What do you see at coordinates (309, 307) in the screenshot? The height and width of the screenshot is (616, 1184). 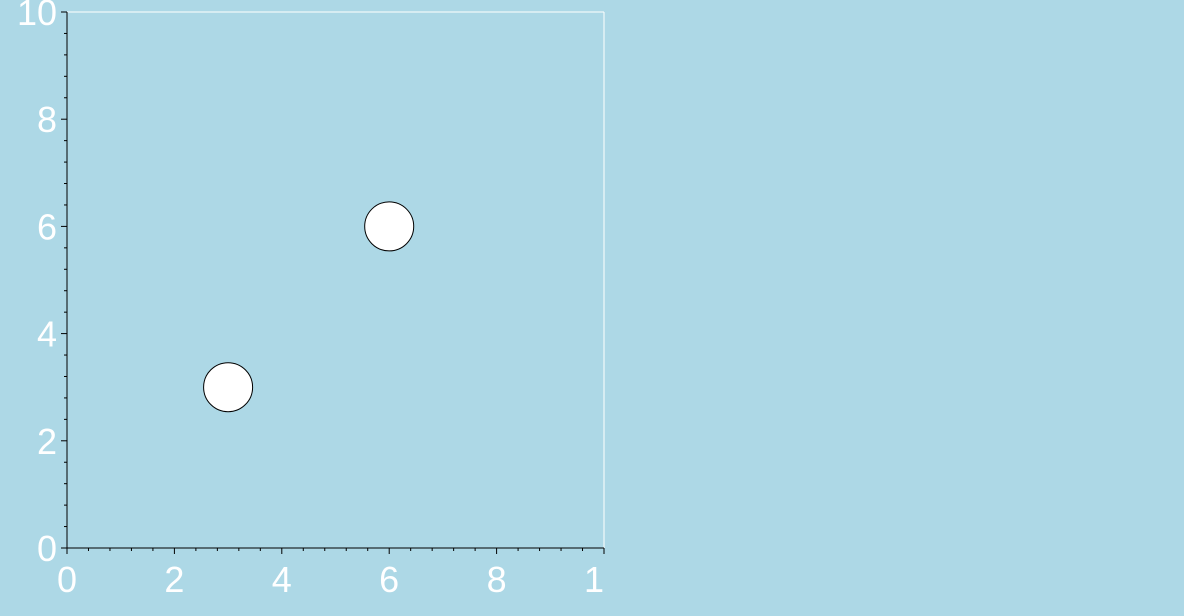 I see `data-points` at bounding box center [309, 307].